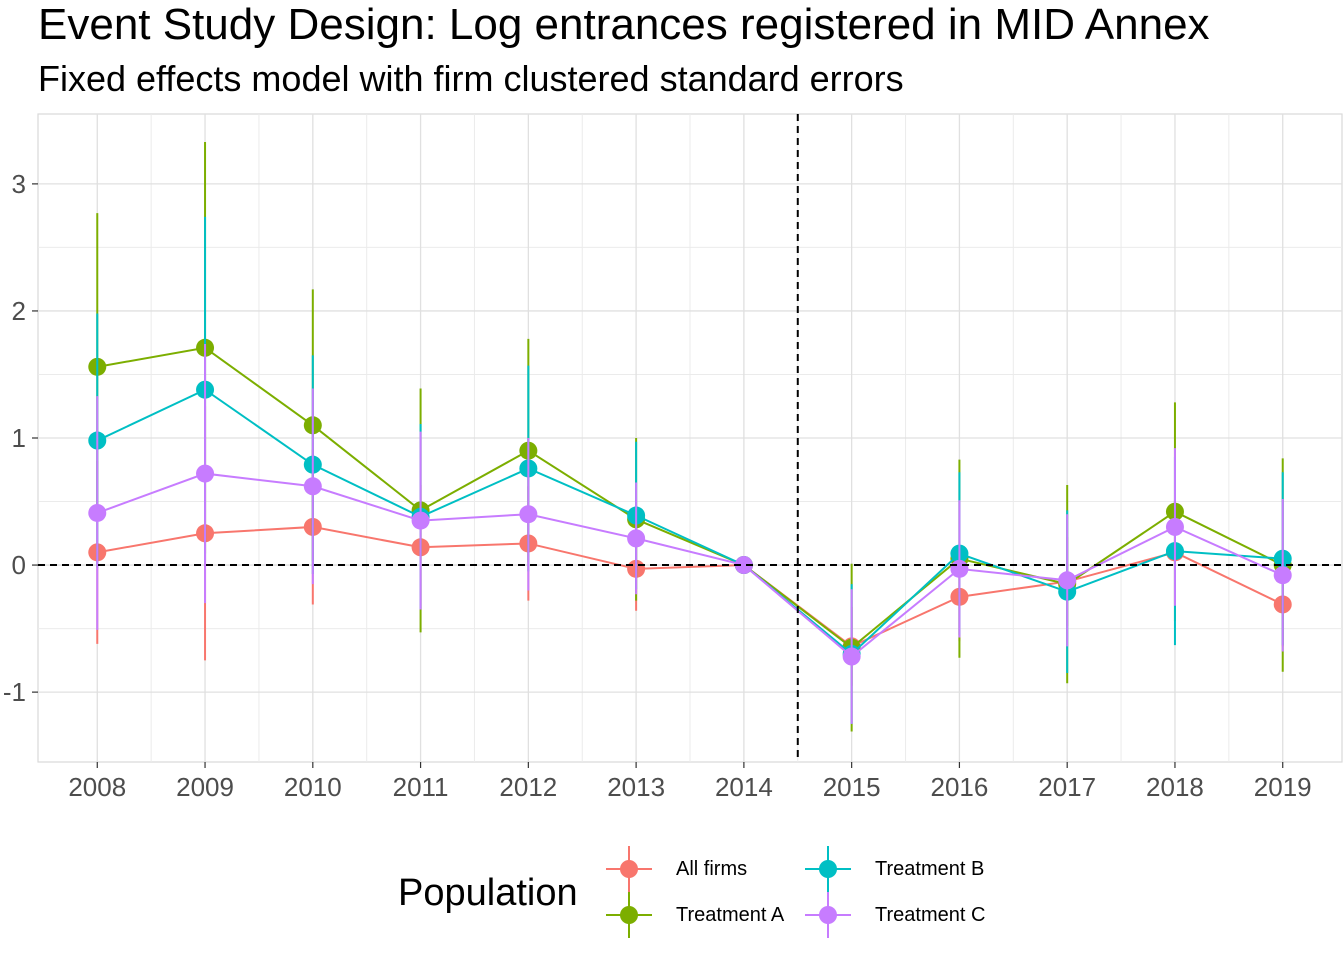  I want to click on x-tick-label: 2011, so click(421, 787).